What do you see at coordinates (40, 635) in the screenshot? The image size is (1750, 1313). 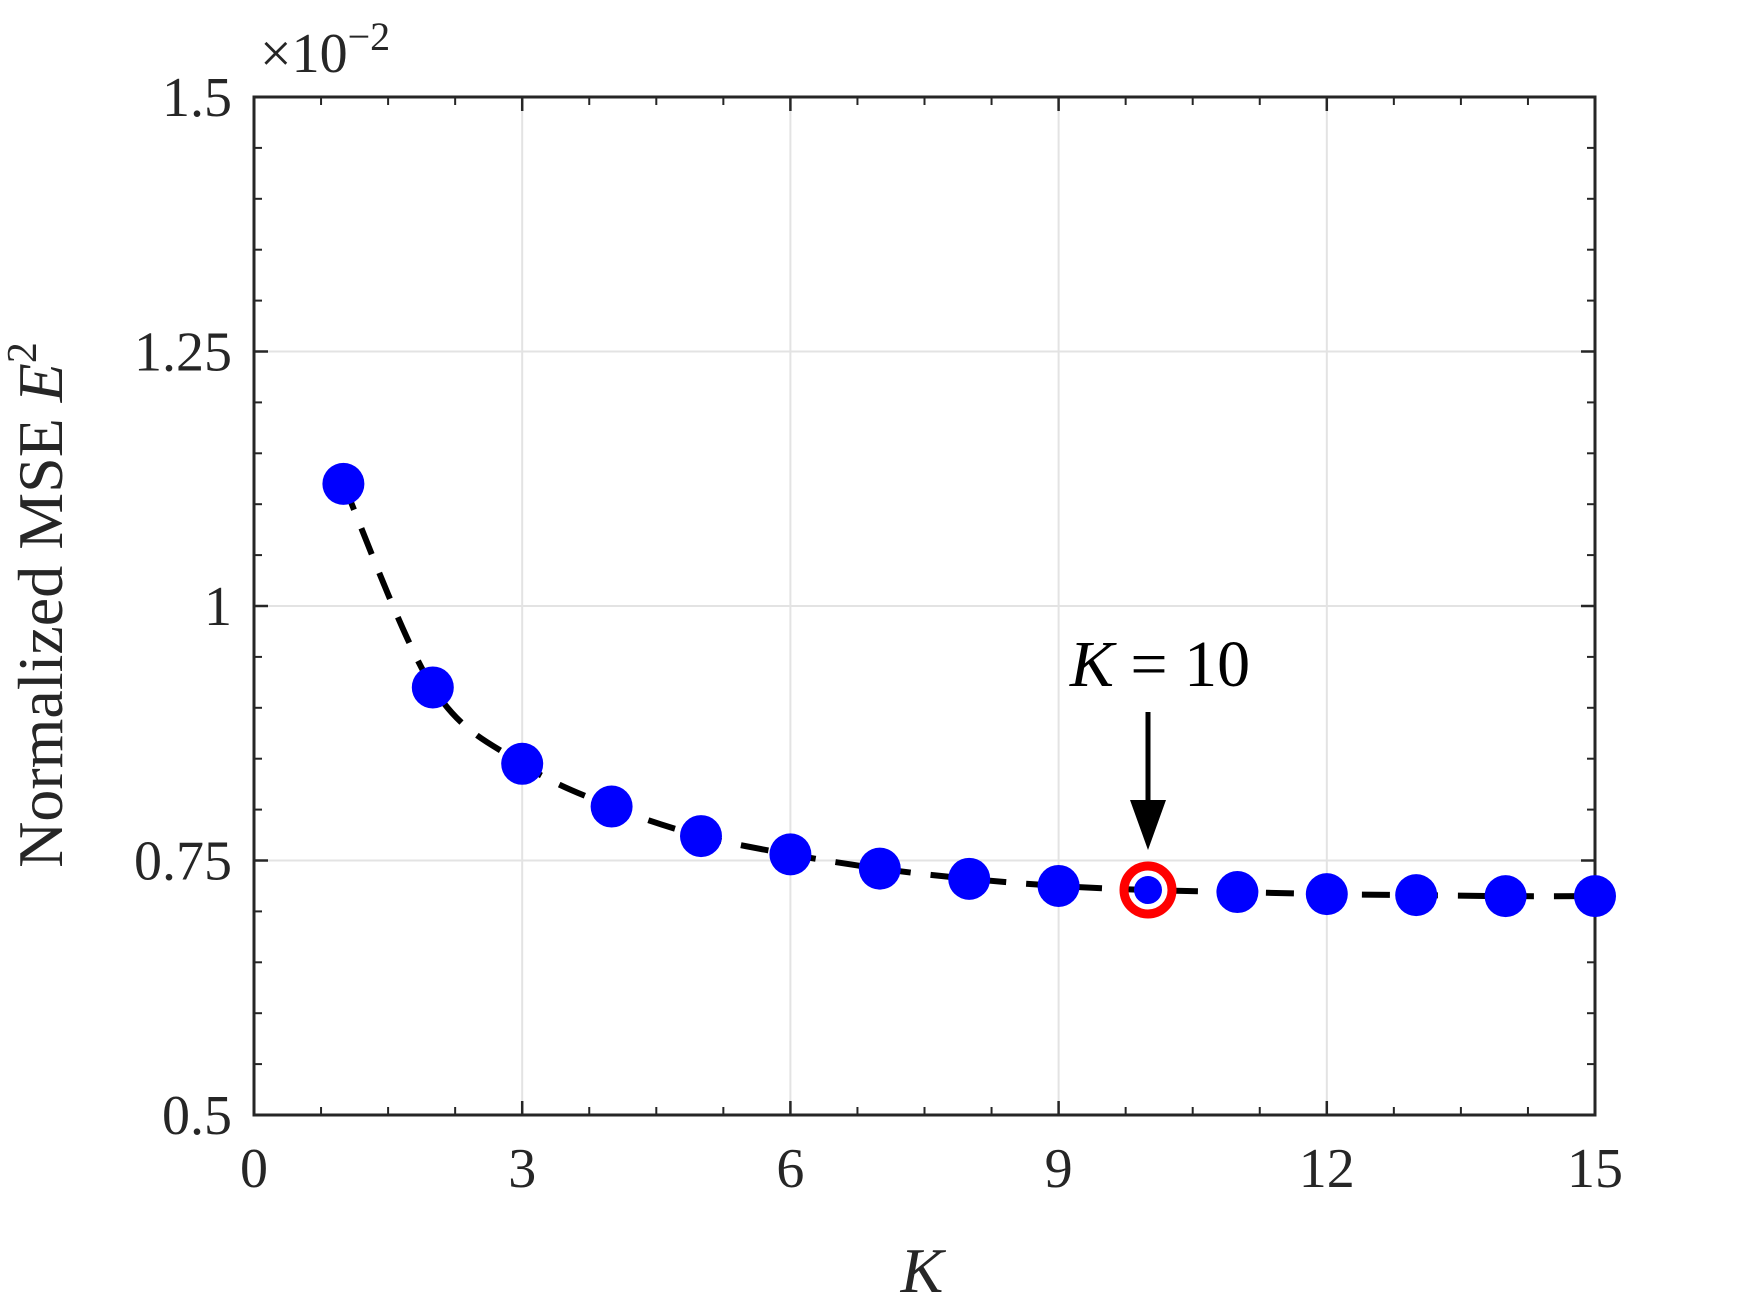 I see `y-axis-label-text: Normalized MSE` at bounding box center [40, 635].